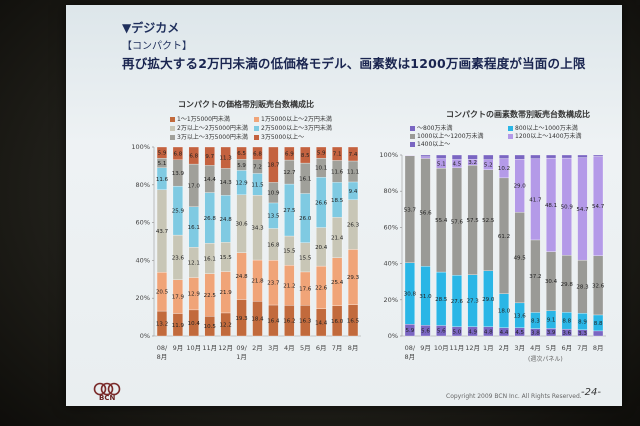 The image size is (640, 426). Describe the element at coordinates (566, 348) in the screenshot. I see `pixels-xtick-label: 6月` at that location.